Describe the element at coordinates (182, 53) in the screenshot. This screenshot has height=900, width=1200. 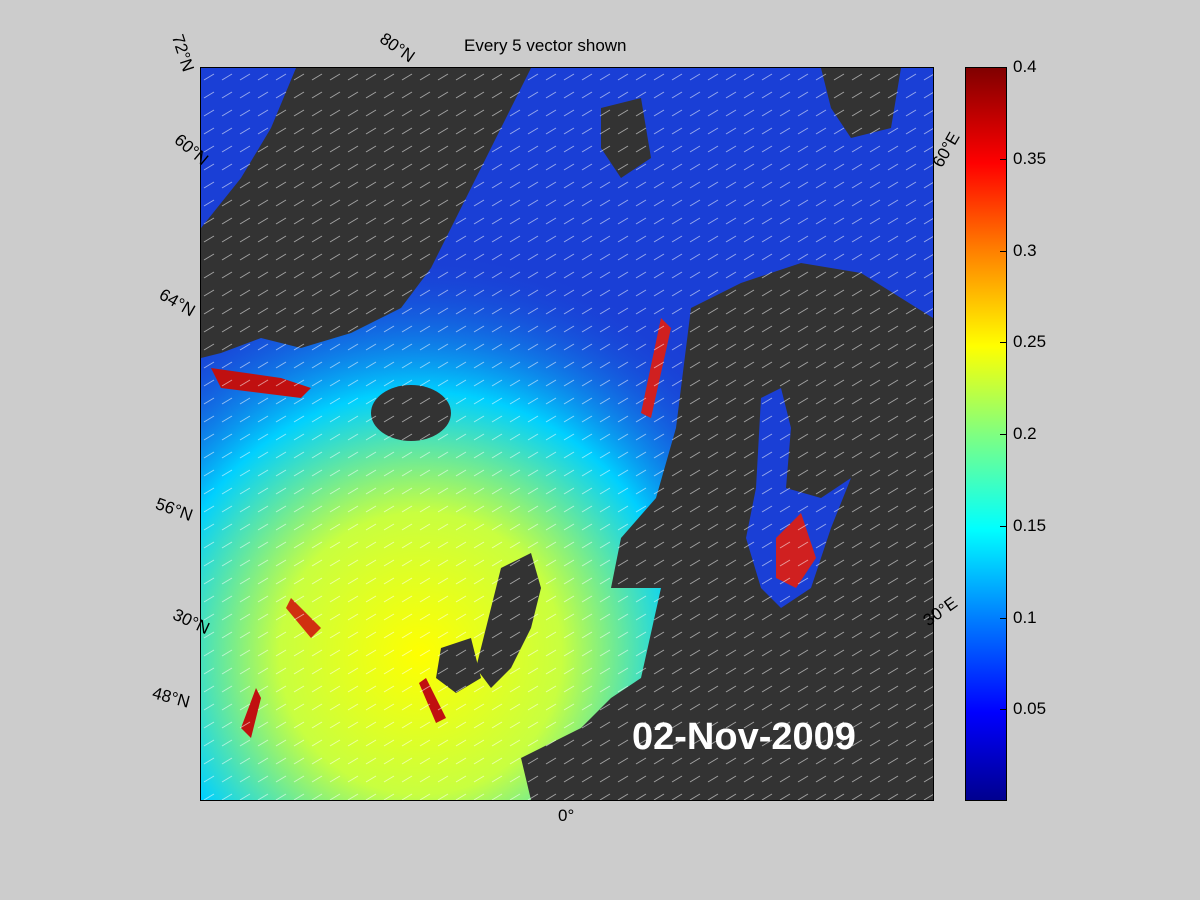
I see `lat-label-72n: 72°N` at that location.